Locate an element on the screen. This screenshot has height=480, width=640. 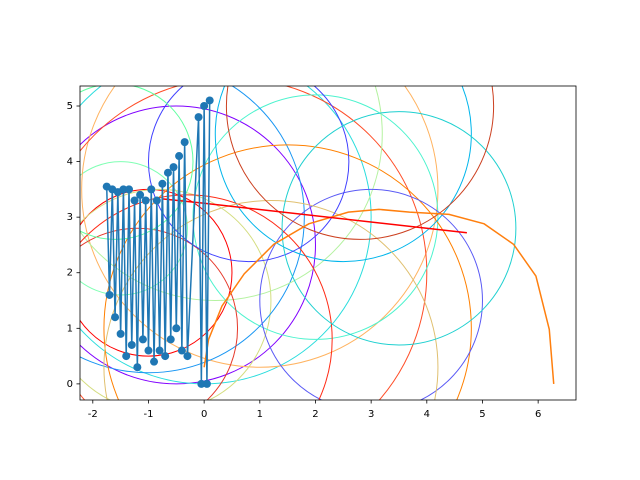
y-tick-label: 3 is located at coordinates (70, 217).